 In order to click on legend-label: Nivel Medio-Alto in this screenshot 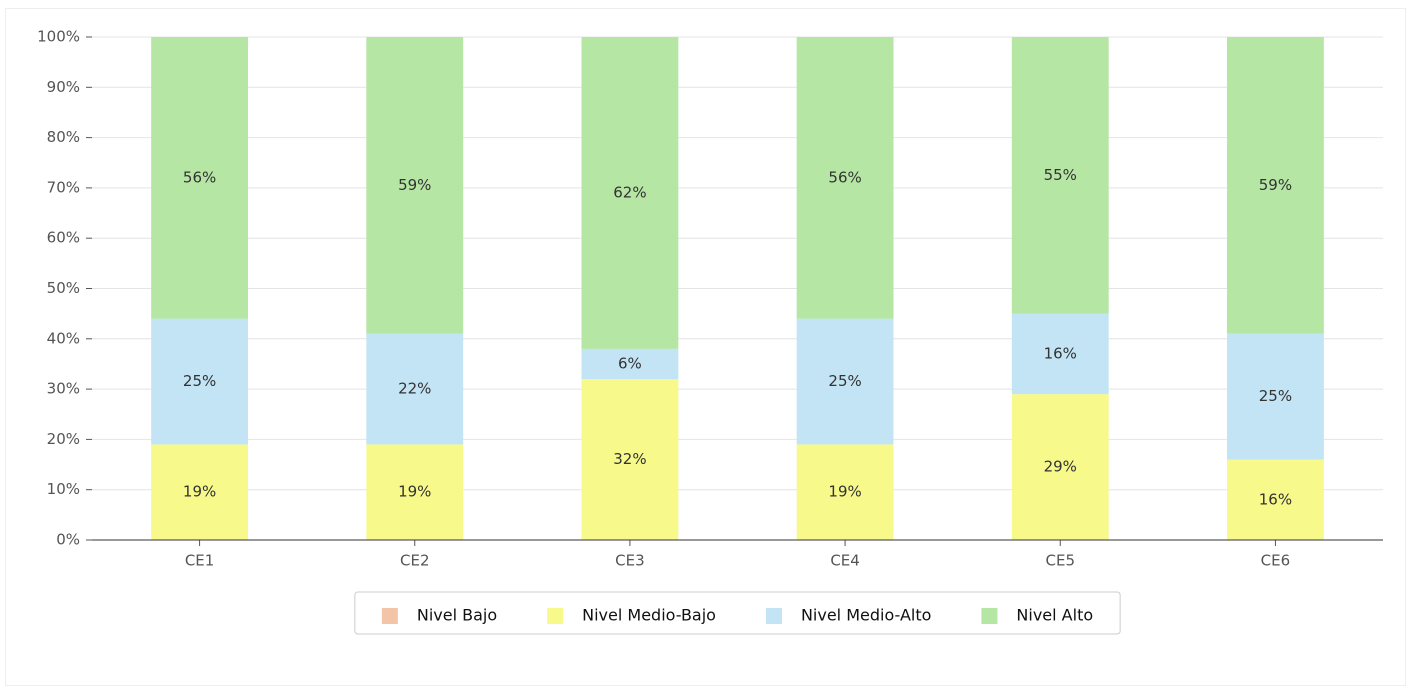, I will do `click(866, 615)`.